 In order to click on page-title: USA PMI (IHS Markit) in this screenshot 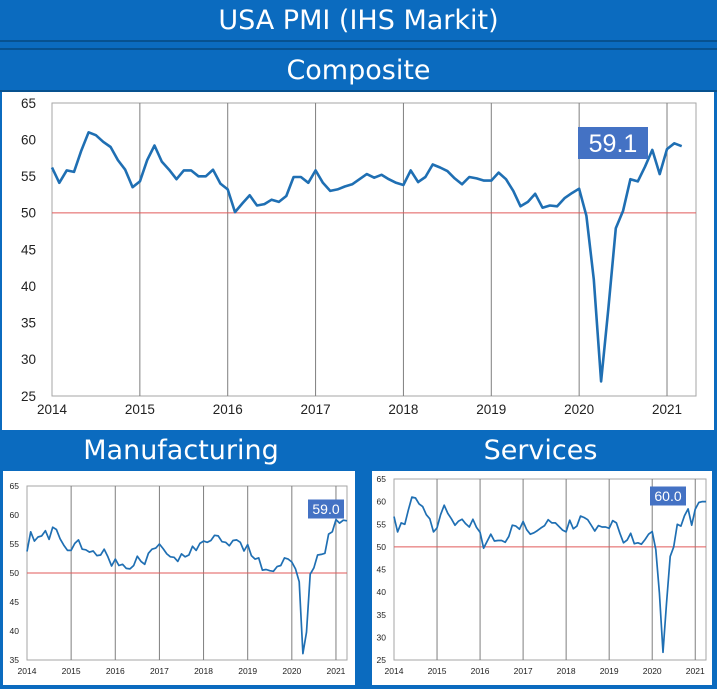, I will do `click(358, 21)`.